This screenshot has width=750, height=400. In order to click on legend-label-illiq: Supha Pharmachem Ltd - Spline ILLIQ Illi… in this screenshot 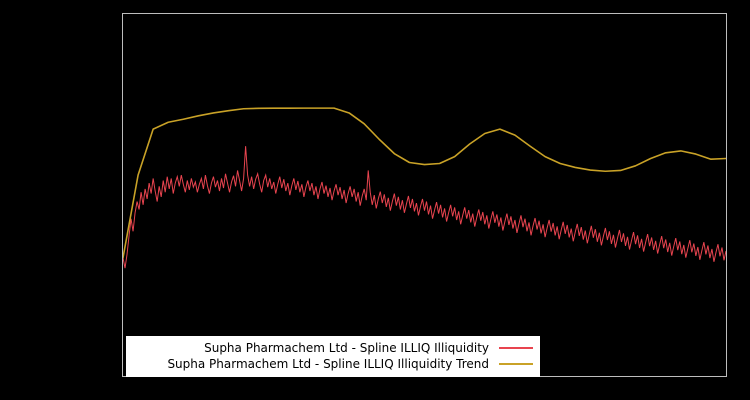, I will do `click(346, 348)`.